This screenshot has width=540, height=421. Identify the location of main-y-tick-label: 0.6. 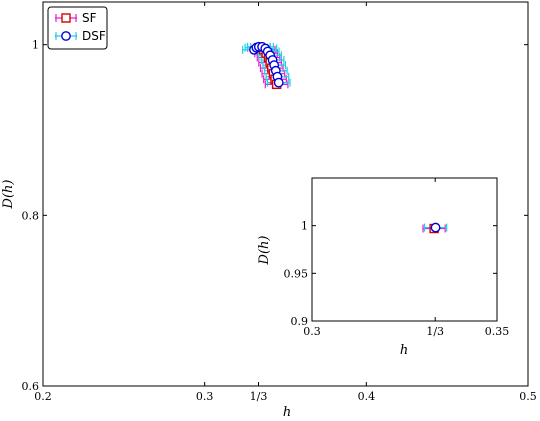
(31, 386).